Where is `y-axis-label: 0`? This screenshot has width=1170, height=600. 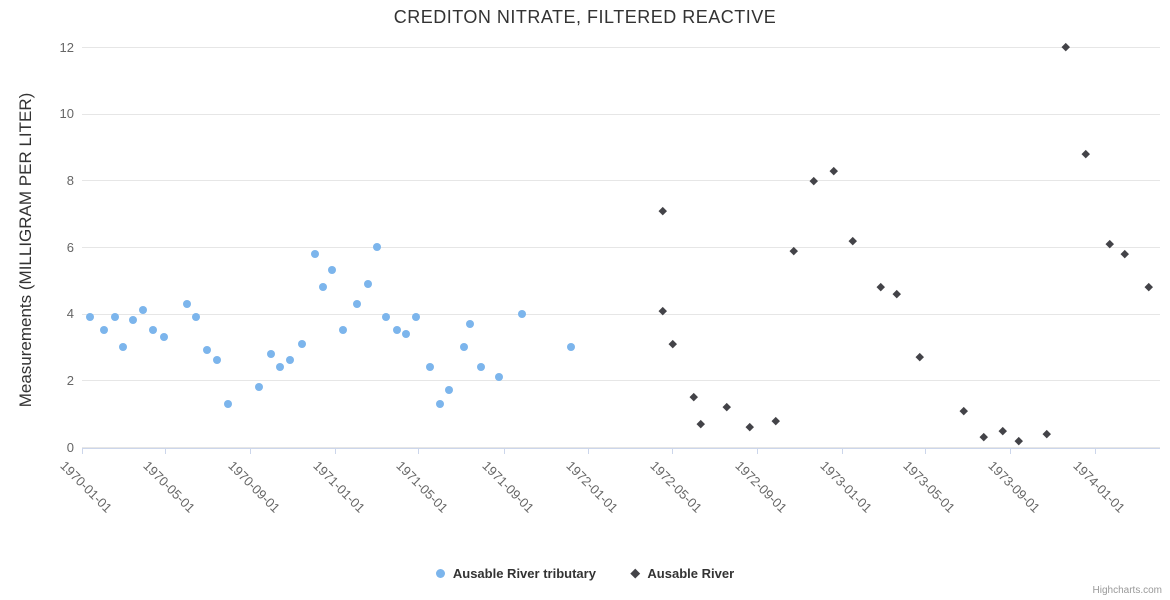 y-axis-label: 0 is located at coordinates (70, 447).